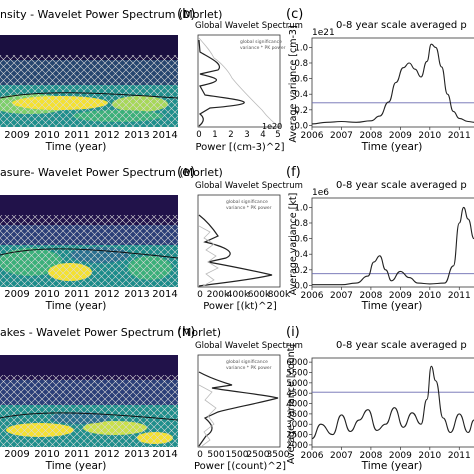 Image resolution: width=474 pixels, height=474 pixels. Describe the element at coordinates (164, 294) in the screenshot. I see `x-tick: 2014` at that location.